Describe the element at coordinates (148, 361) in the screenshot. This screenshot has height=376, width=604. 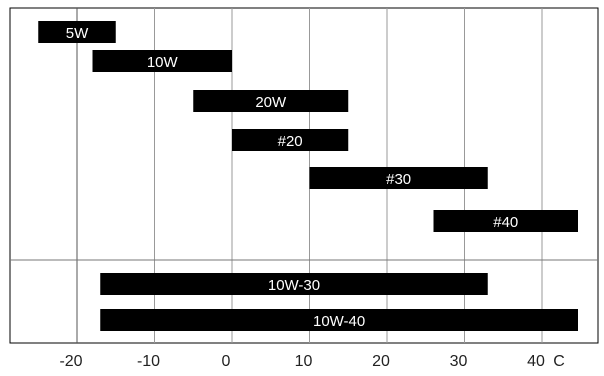
I see `x-tick-label: -10` at that location.